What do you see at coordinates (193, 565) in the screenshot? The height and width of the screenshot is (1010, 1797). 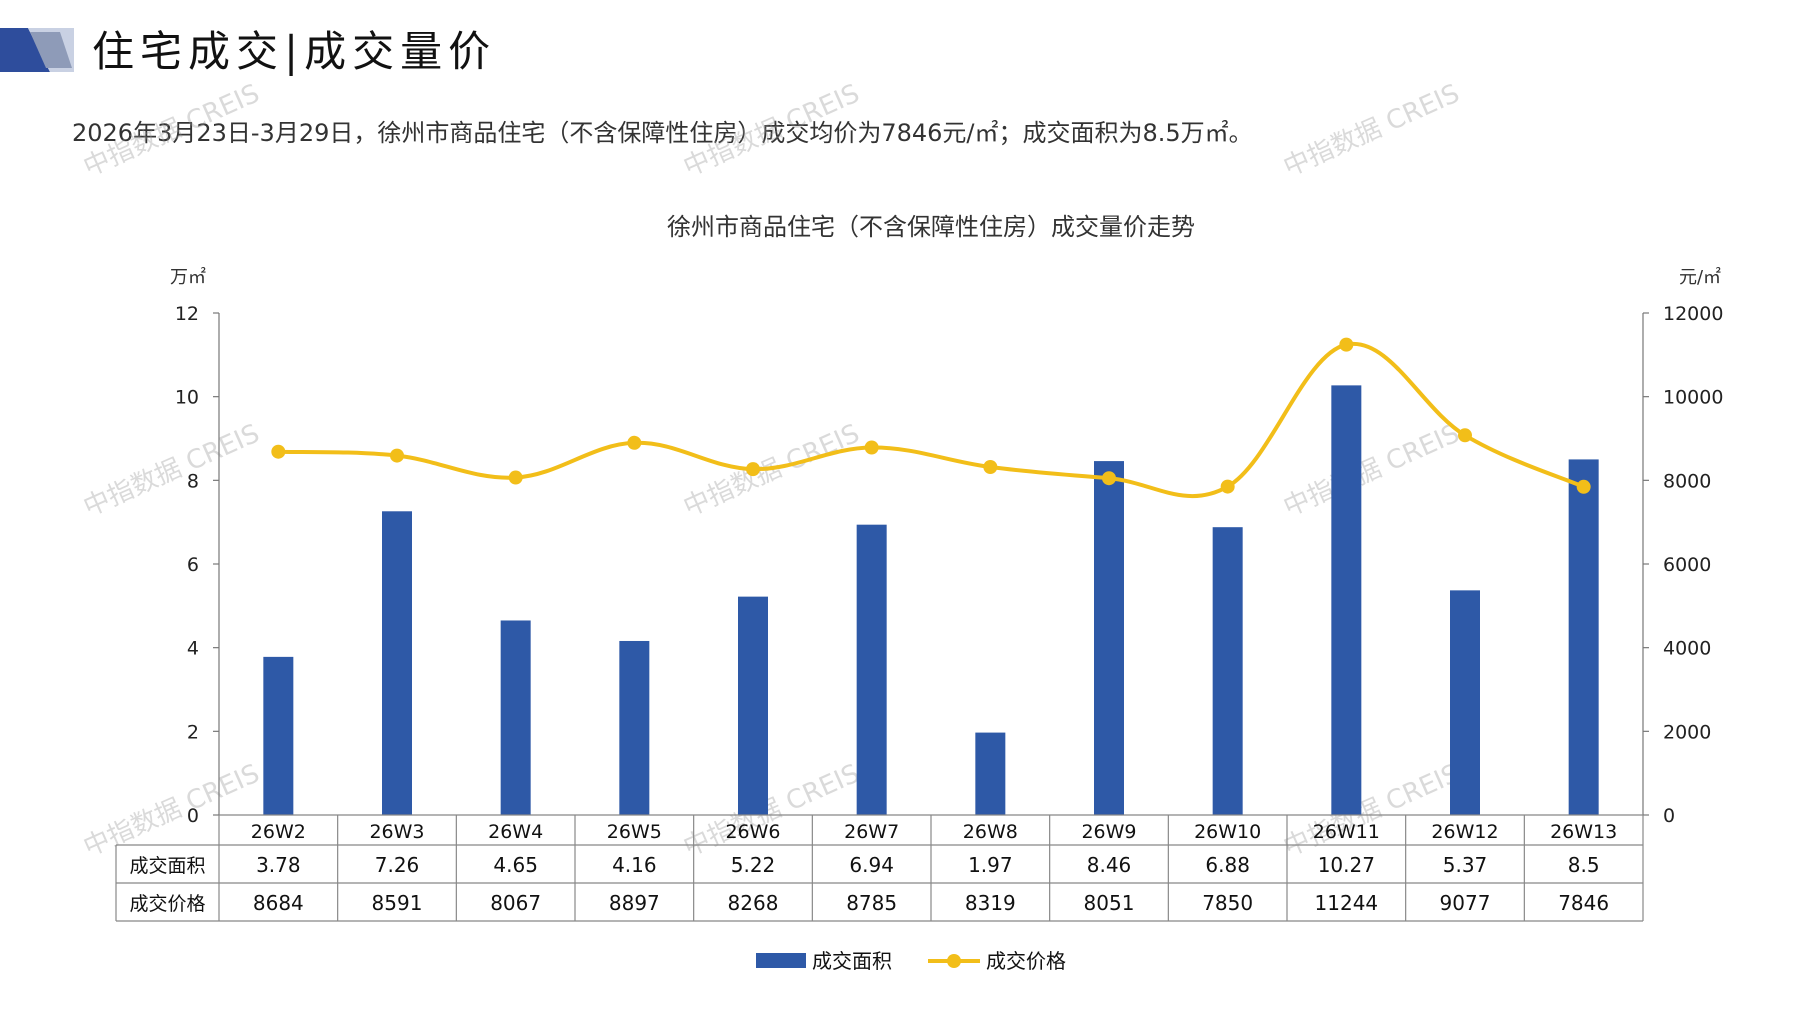 I see `left-tick-label: 6` at bounding box center [193, 565].